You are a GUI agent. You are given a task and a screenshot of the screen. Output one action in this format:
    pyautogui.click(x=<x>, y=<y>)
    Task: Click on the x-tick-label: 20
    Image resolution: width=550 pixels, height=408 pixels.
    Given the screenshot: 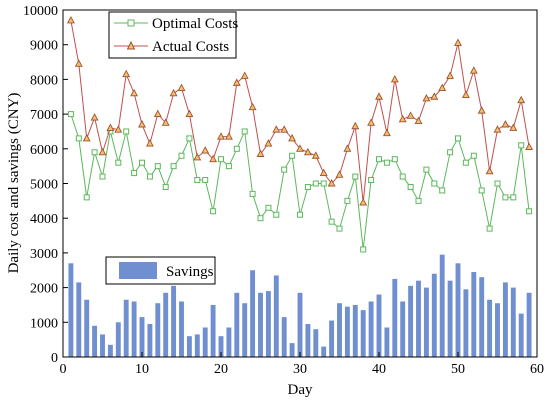 What is the action you would take?
    pyautogui.click(x=221, y=369)
    